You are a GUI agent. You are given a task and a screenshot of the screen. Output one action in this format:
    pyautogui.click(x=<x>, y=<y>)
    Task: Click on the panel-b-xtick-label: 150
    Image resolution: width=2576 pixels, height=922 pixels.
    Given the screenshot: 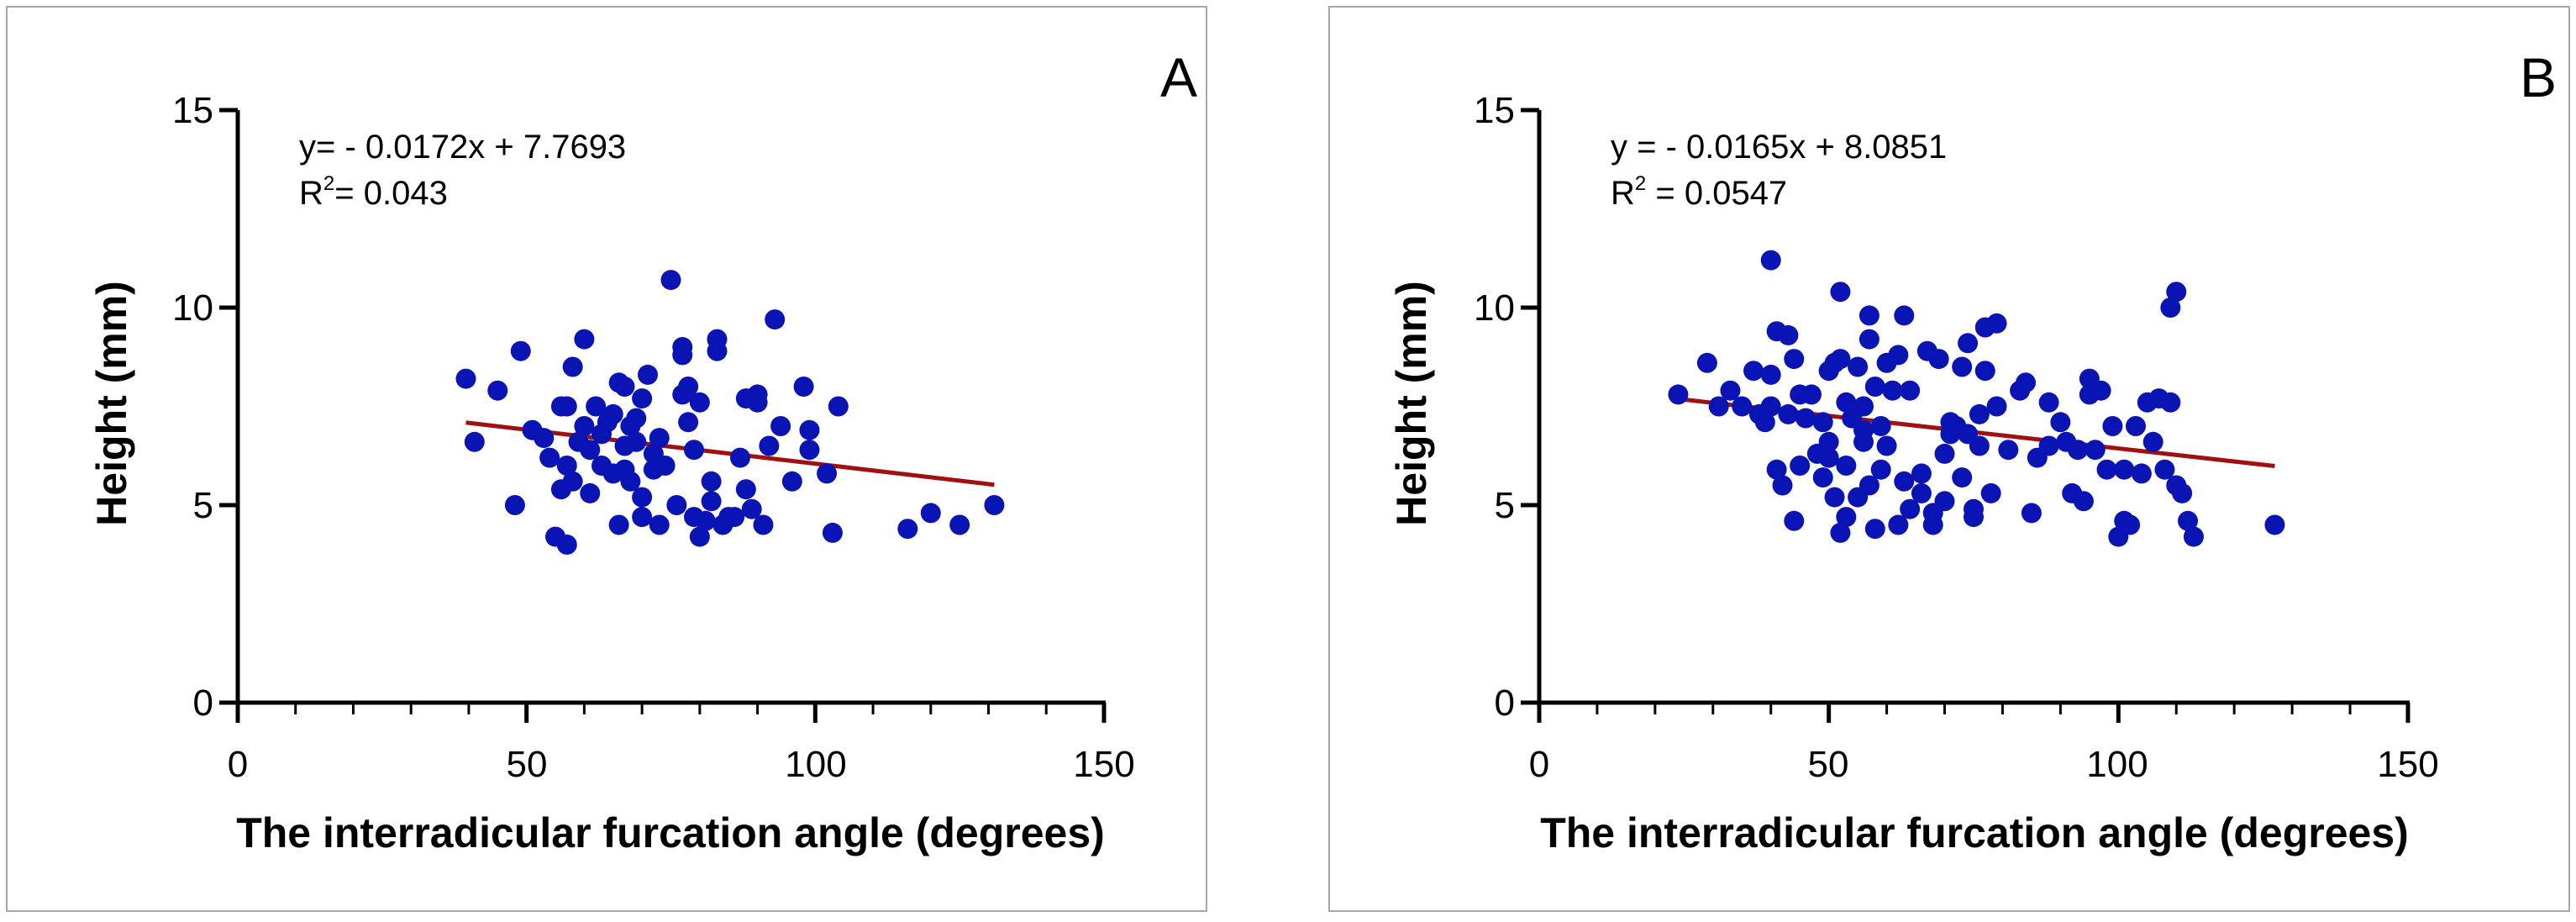 What is the action you would take?
    pyautogui.click(x=2407, y=764)
    